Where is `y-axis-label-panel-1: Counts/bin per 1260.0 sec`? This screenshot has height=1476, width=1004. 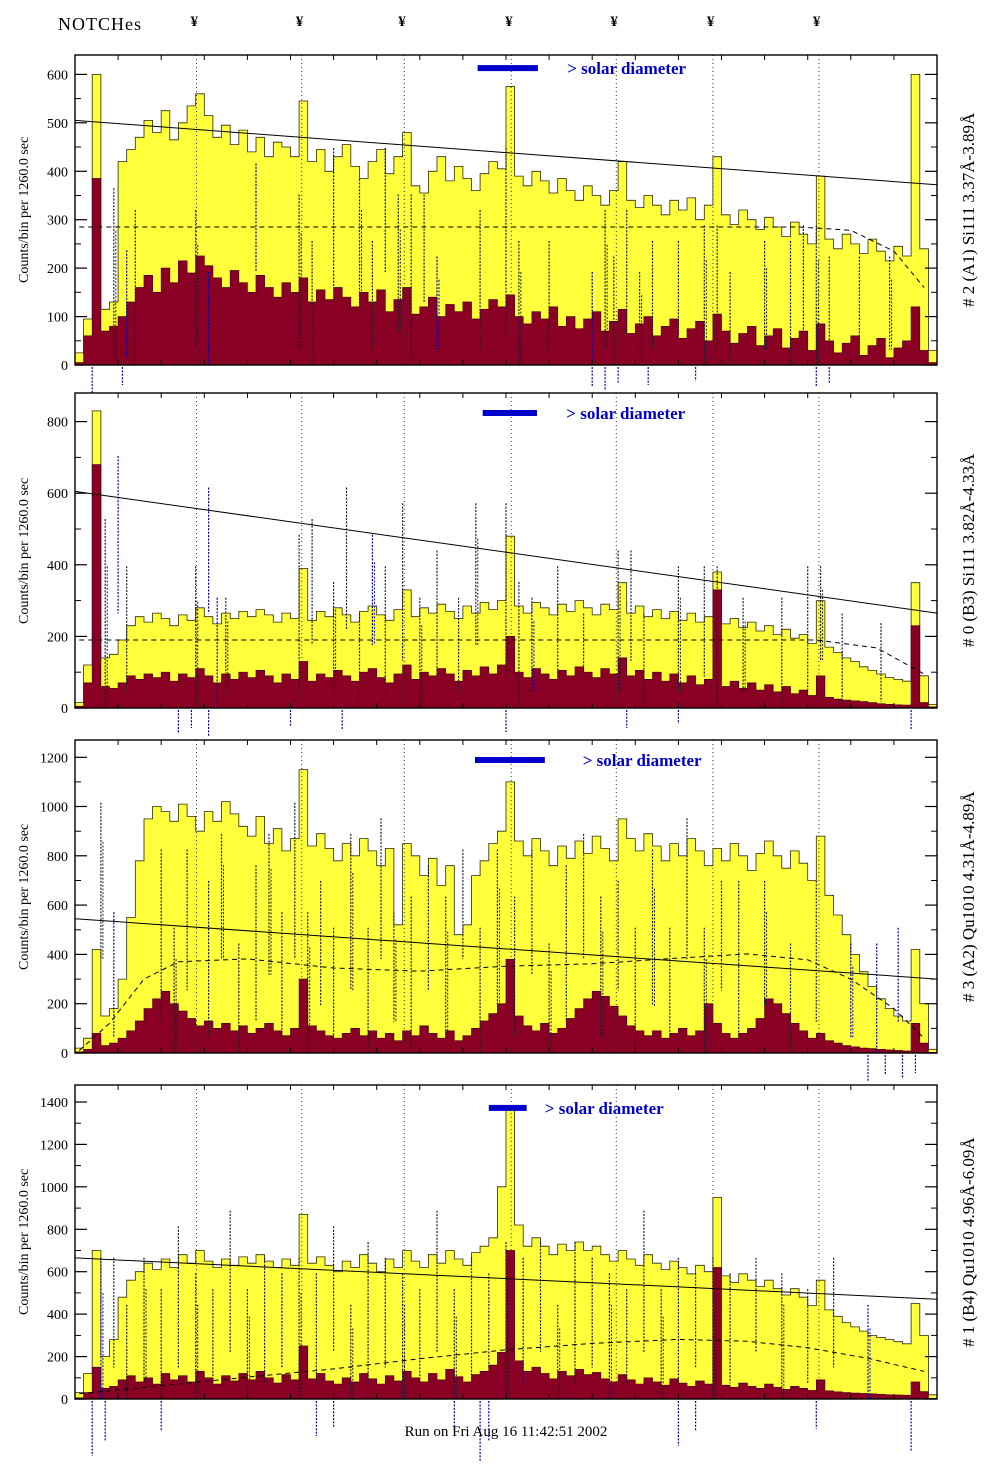 y-axis-label-panel-1: Counts/bin per 1260.0 sec is located at coordinates (24, 210).